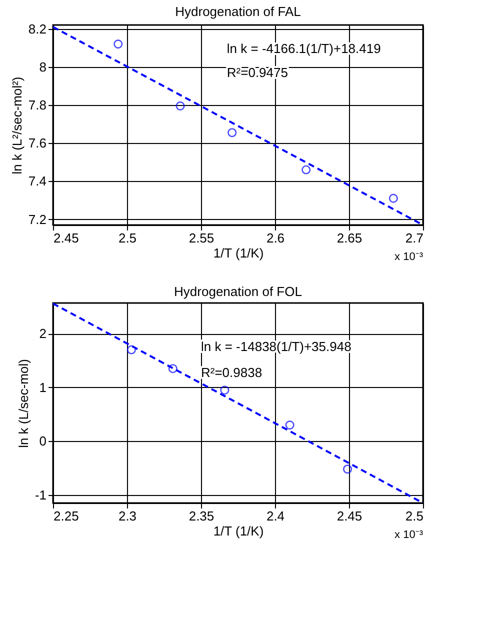  Describe the element at coordinates (42, 441) in the screenshot. I see `y-tick-label: 0` at that location.